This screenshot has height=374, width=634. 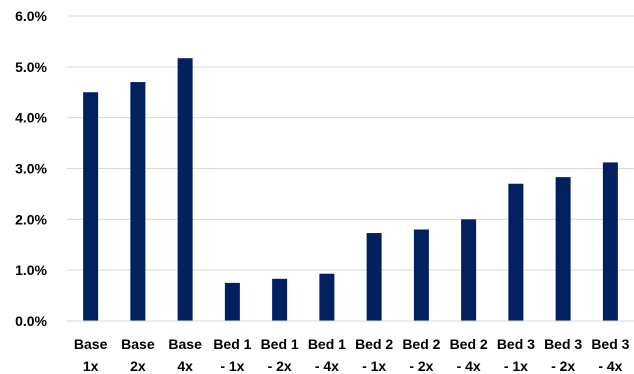 I want to click on y-tick-label: 3.0%, so click(x=31, y=169).